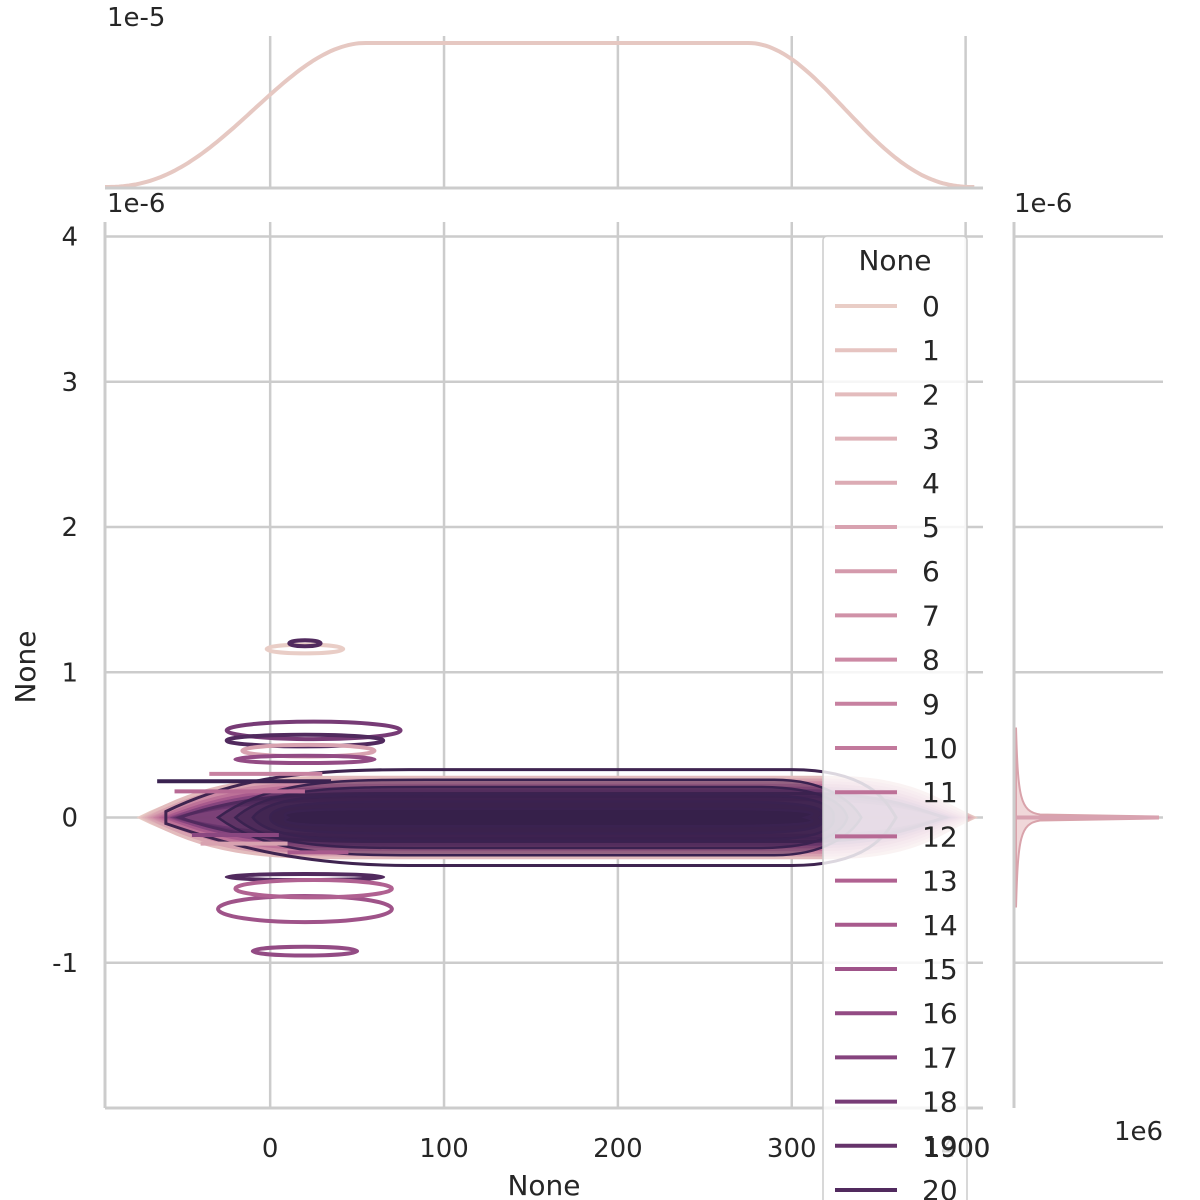  I want to click on y-axis-label: None, so click(25, 666).